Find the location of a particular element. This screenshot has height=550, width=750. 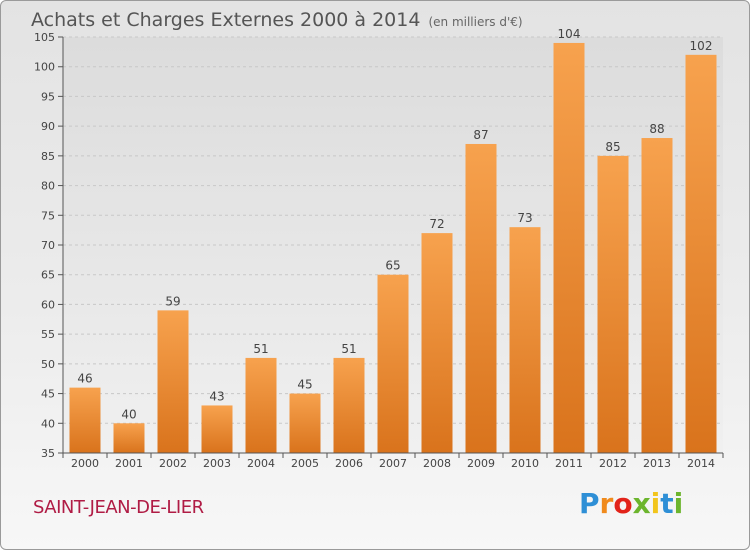

y-tick-label: 55 is located at coordinates (48, 334).